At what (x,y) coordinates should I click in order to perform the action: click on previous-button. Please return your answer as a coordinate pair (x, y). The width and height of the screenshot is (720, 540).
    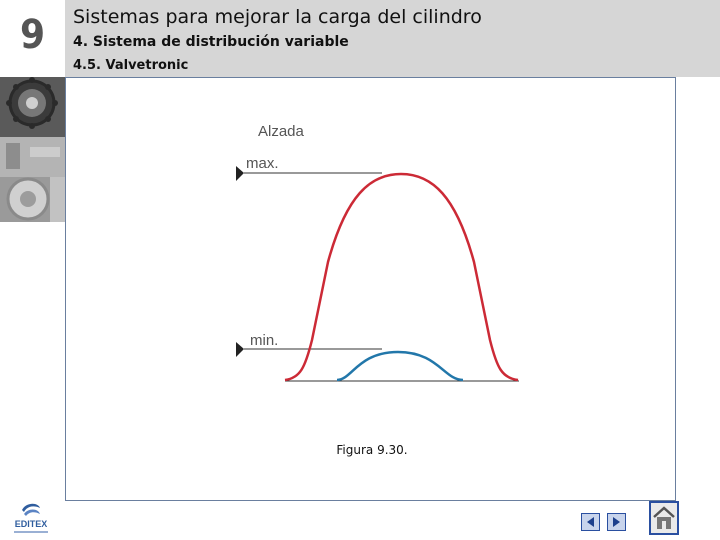
    Looking at the image, I should click on (590, 522).